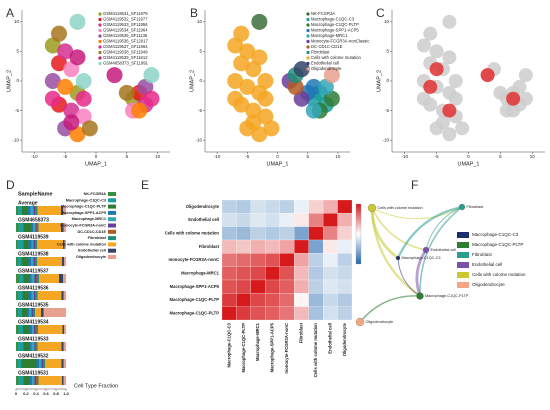 The image size is (550, 410). Describe the element at coordinates (329, 35) in the screenshot. I see `legend-label: Macrophage-MRC1` at that location.